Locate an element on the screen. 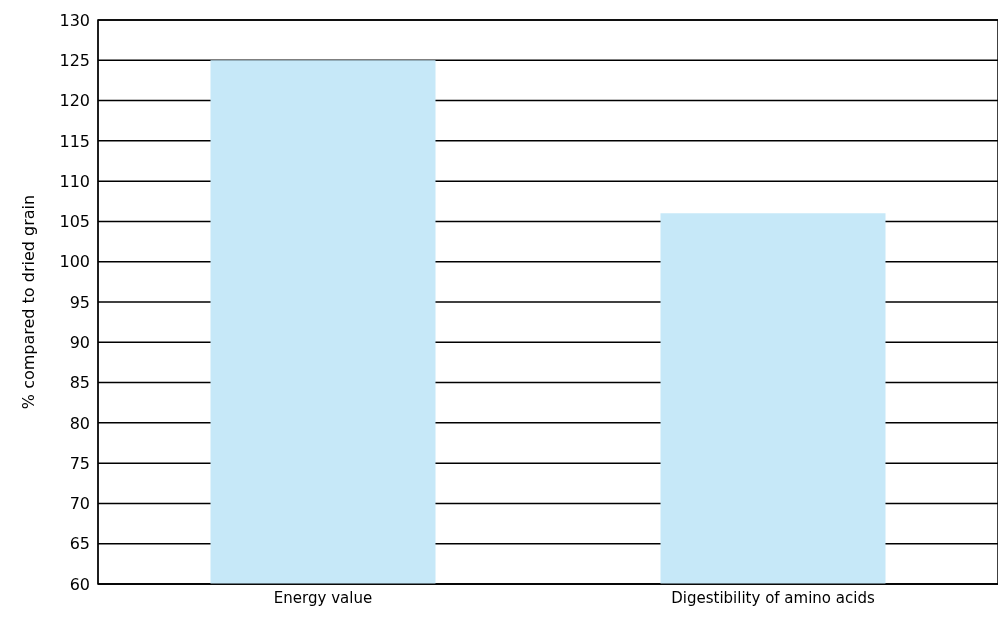  y-tick-label: 125 is located at coordinates (74, 60).